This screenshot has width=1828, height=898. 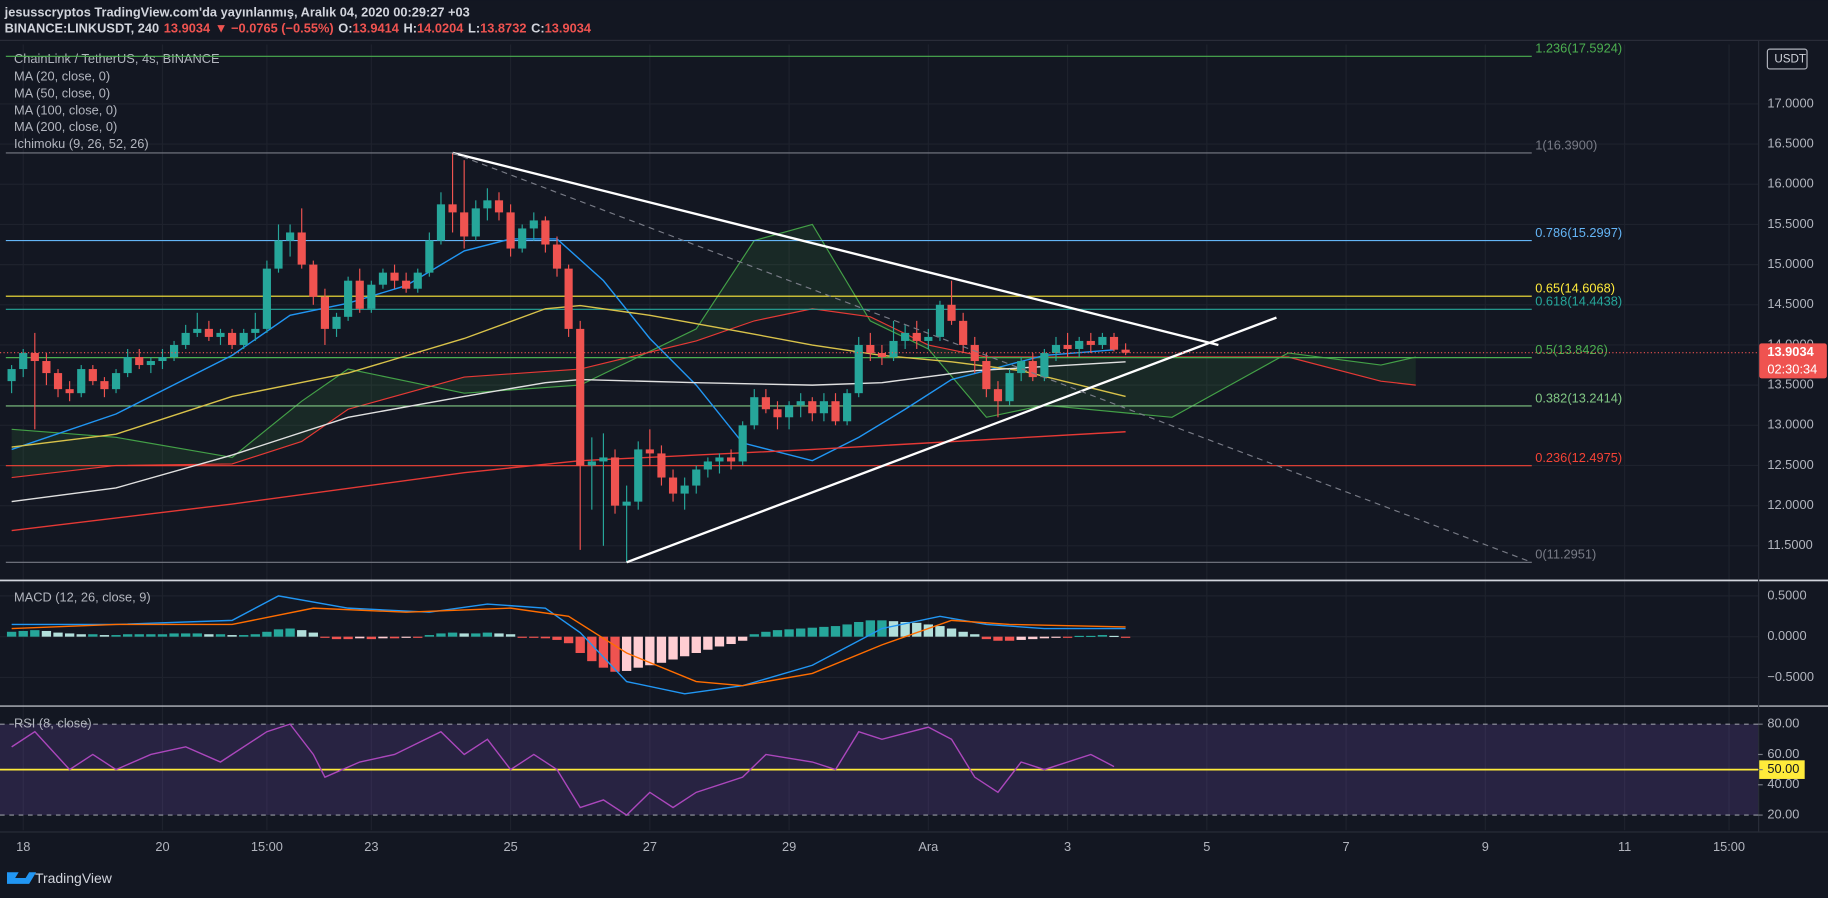 I want to click on moving-average, so click(x=568, y=432).